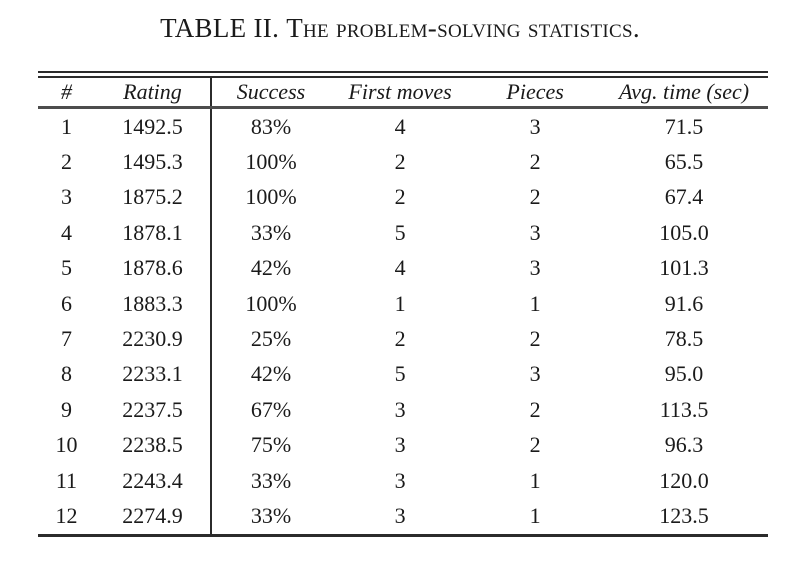 Image resolution: width=800 pixels, height=575 pixels. Describe the element at coordinates (66, 374) in the screenshot. I see `table-cell: 8` at that location.